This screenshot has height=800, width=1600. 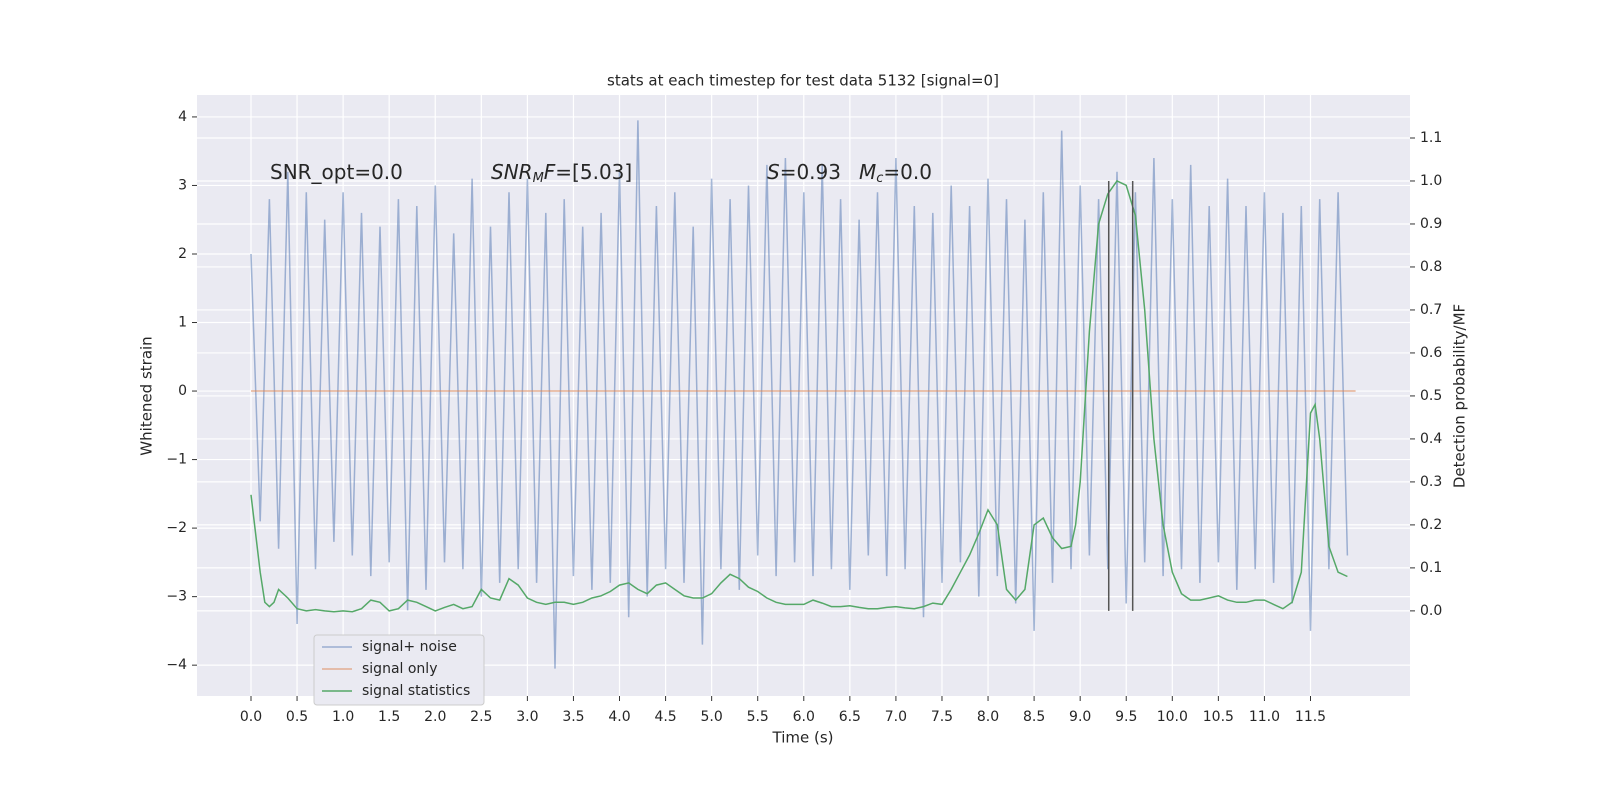 What do you see at coordinates (593, 172) in the screenshot?
I see `annotation-part: =[5.03]` at bounding box center [593, 172].